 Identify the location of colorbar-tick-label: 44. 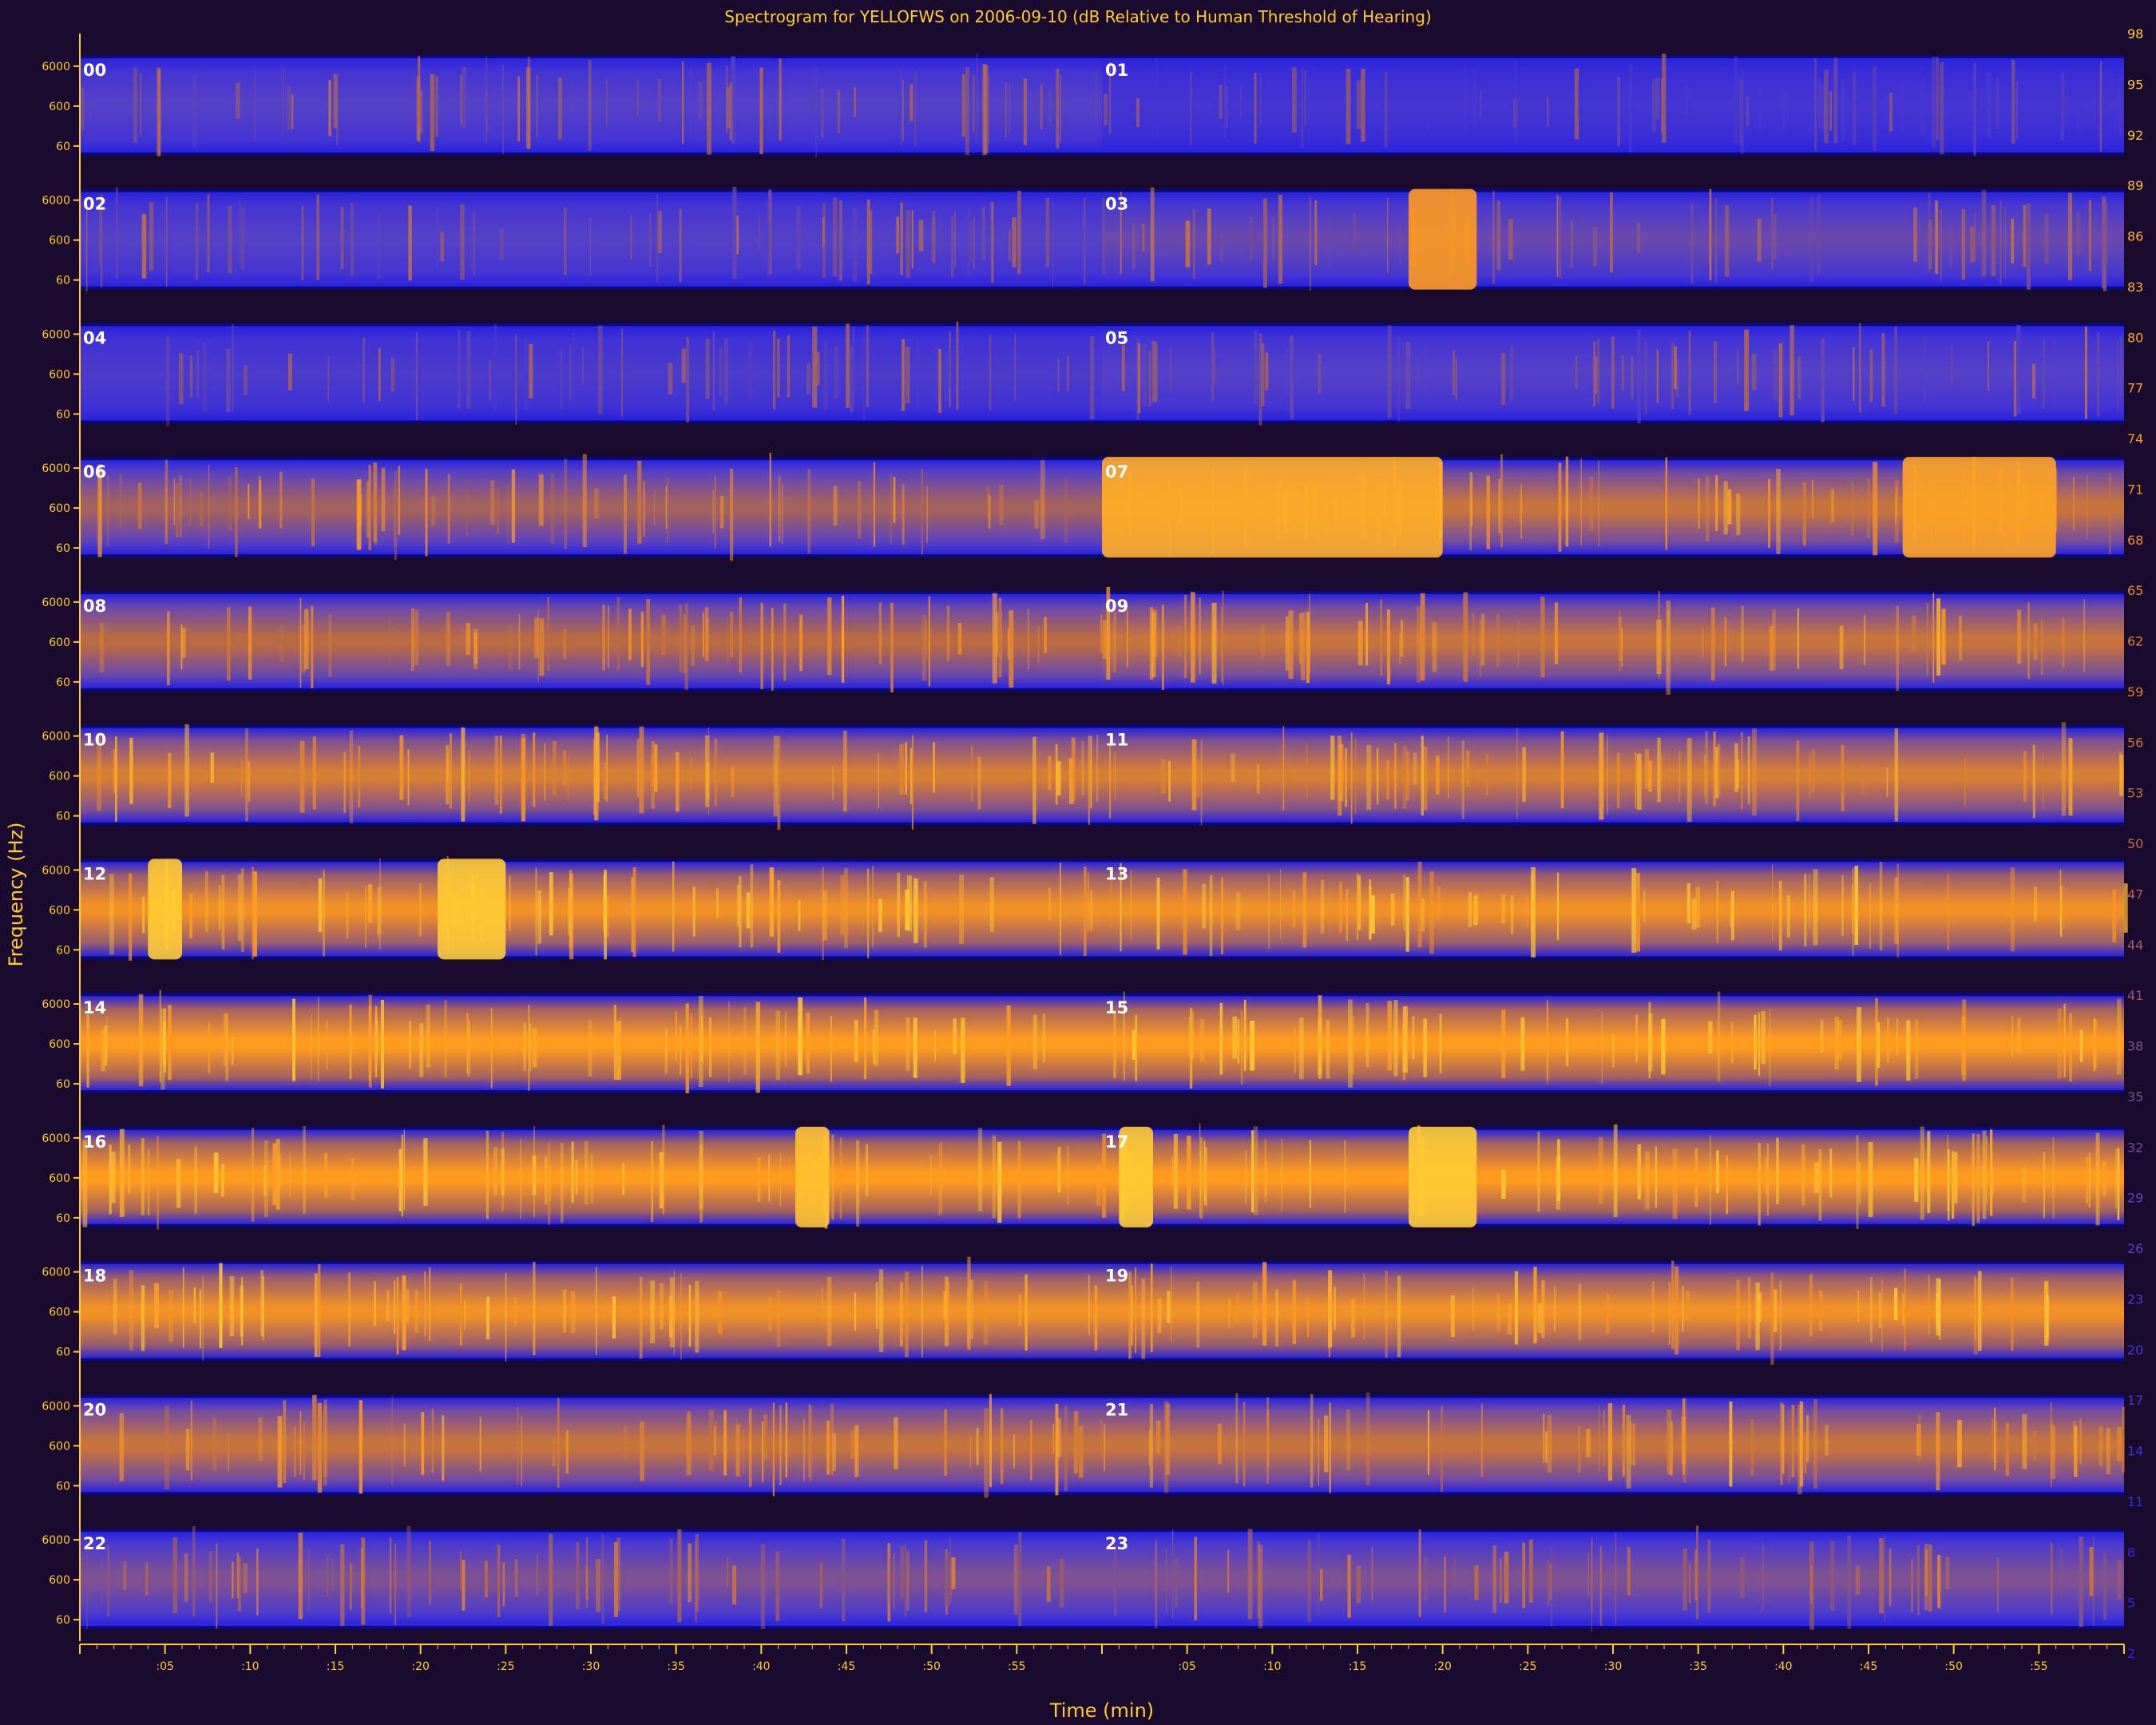
(2135, 946).